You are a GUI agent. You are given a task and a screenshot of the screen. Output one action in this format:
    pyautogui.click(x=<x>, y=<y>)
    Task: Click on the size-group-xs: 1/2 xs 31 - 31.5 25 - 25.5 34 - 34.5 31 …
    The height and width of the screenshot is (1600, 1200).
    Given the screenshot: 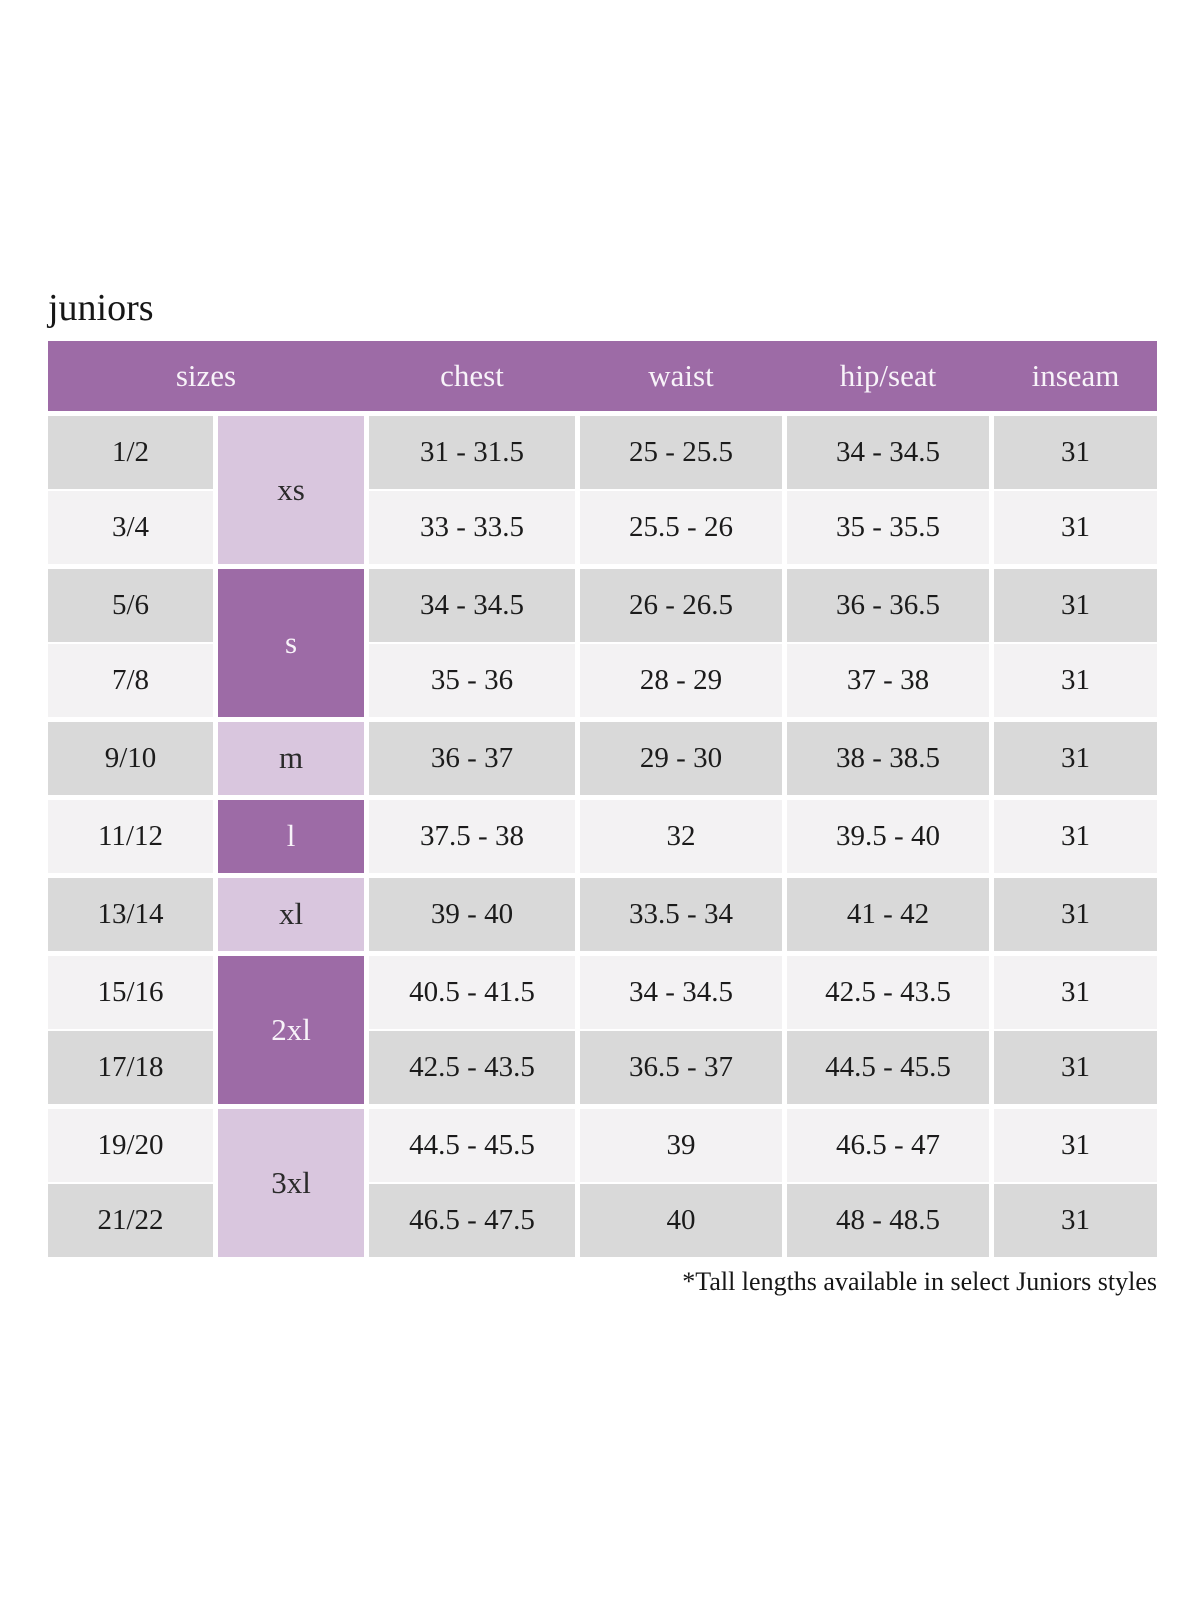 What is the action you would take?
    pyautogui.click(x=602, y=489)
    